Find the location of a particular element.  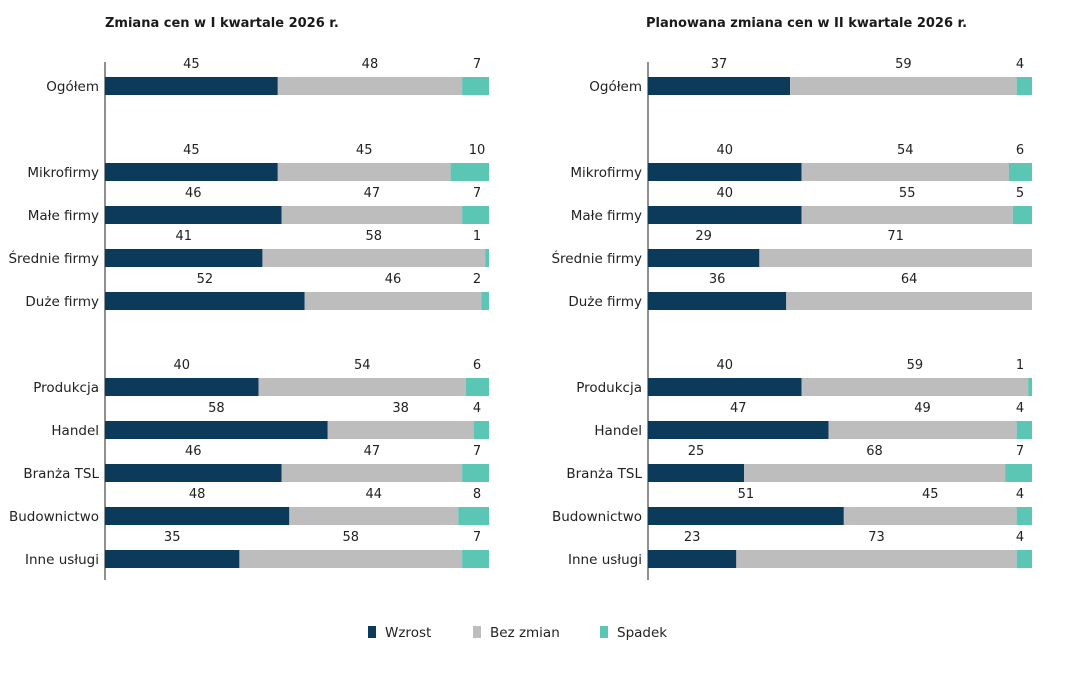

bar-left-budownictwo-bez-zmian is located at coordinates (374, 516).